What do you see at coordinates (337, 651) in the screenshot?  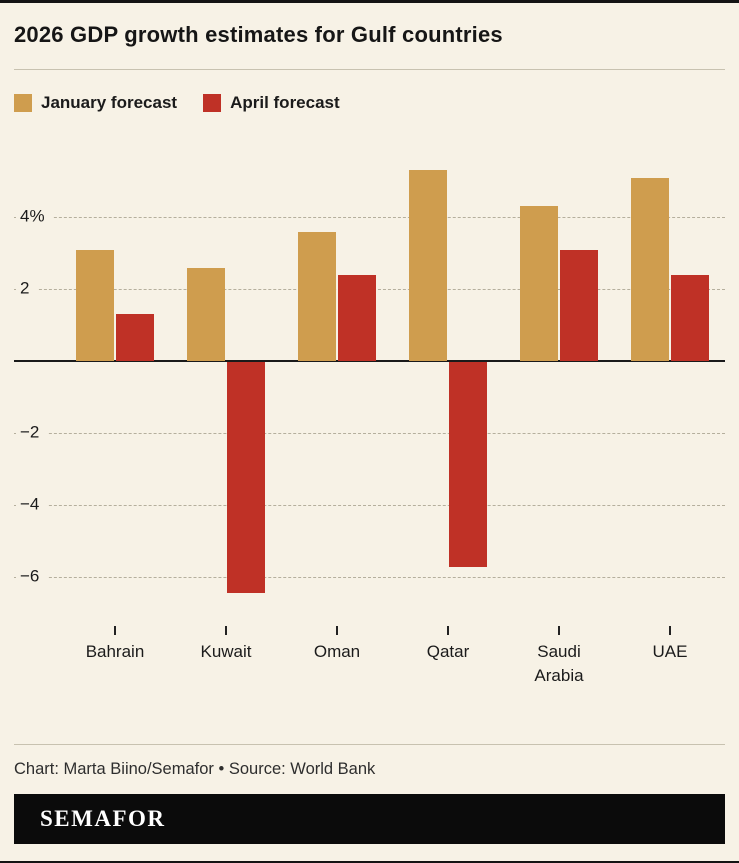 I see `x-axis-label-oman: Oman` at bounding box center [337, 651].